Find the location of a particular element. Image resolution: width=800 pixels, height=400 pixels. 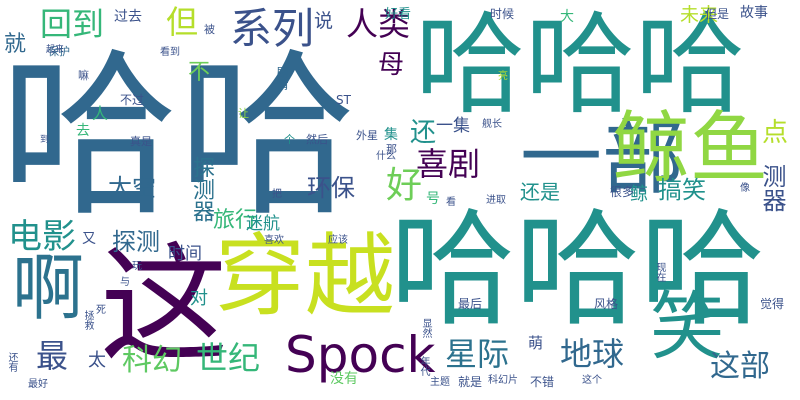

word: 环保 is located at coordinates (331, 188).